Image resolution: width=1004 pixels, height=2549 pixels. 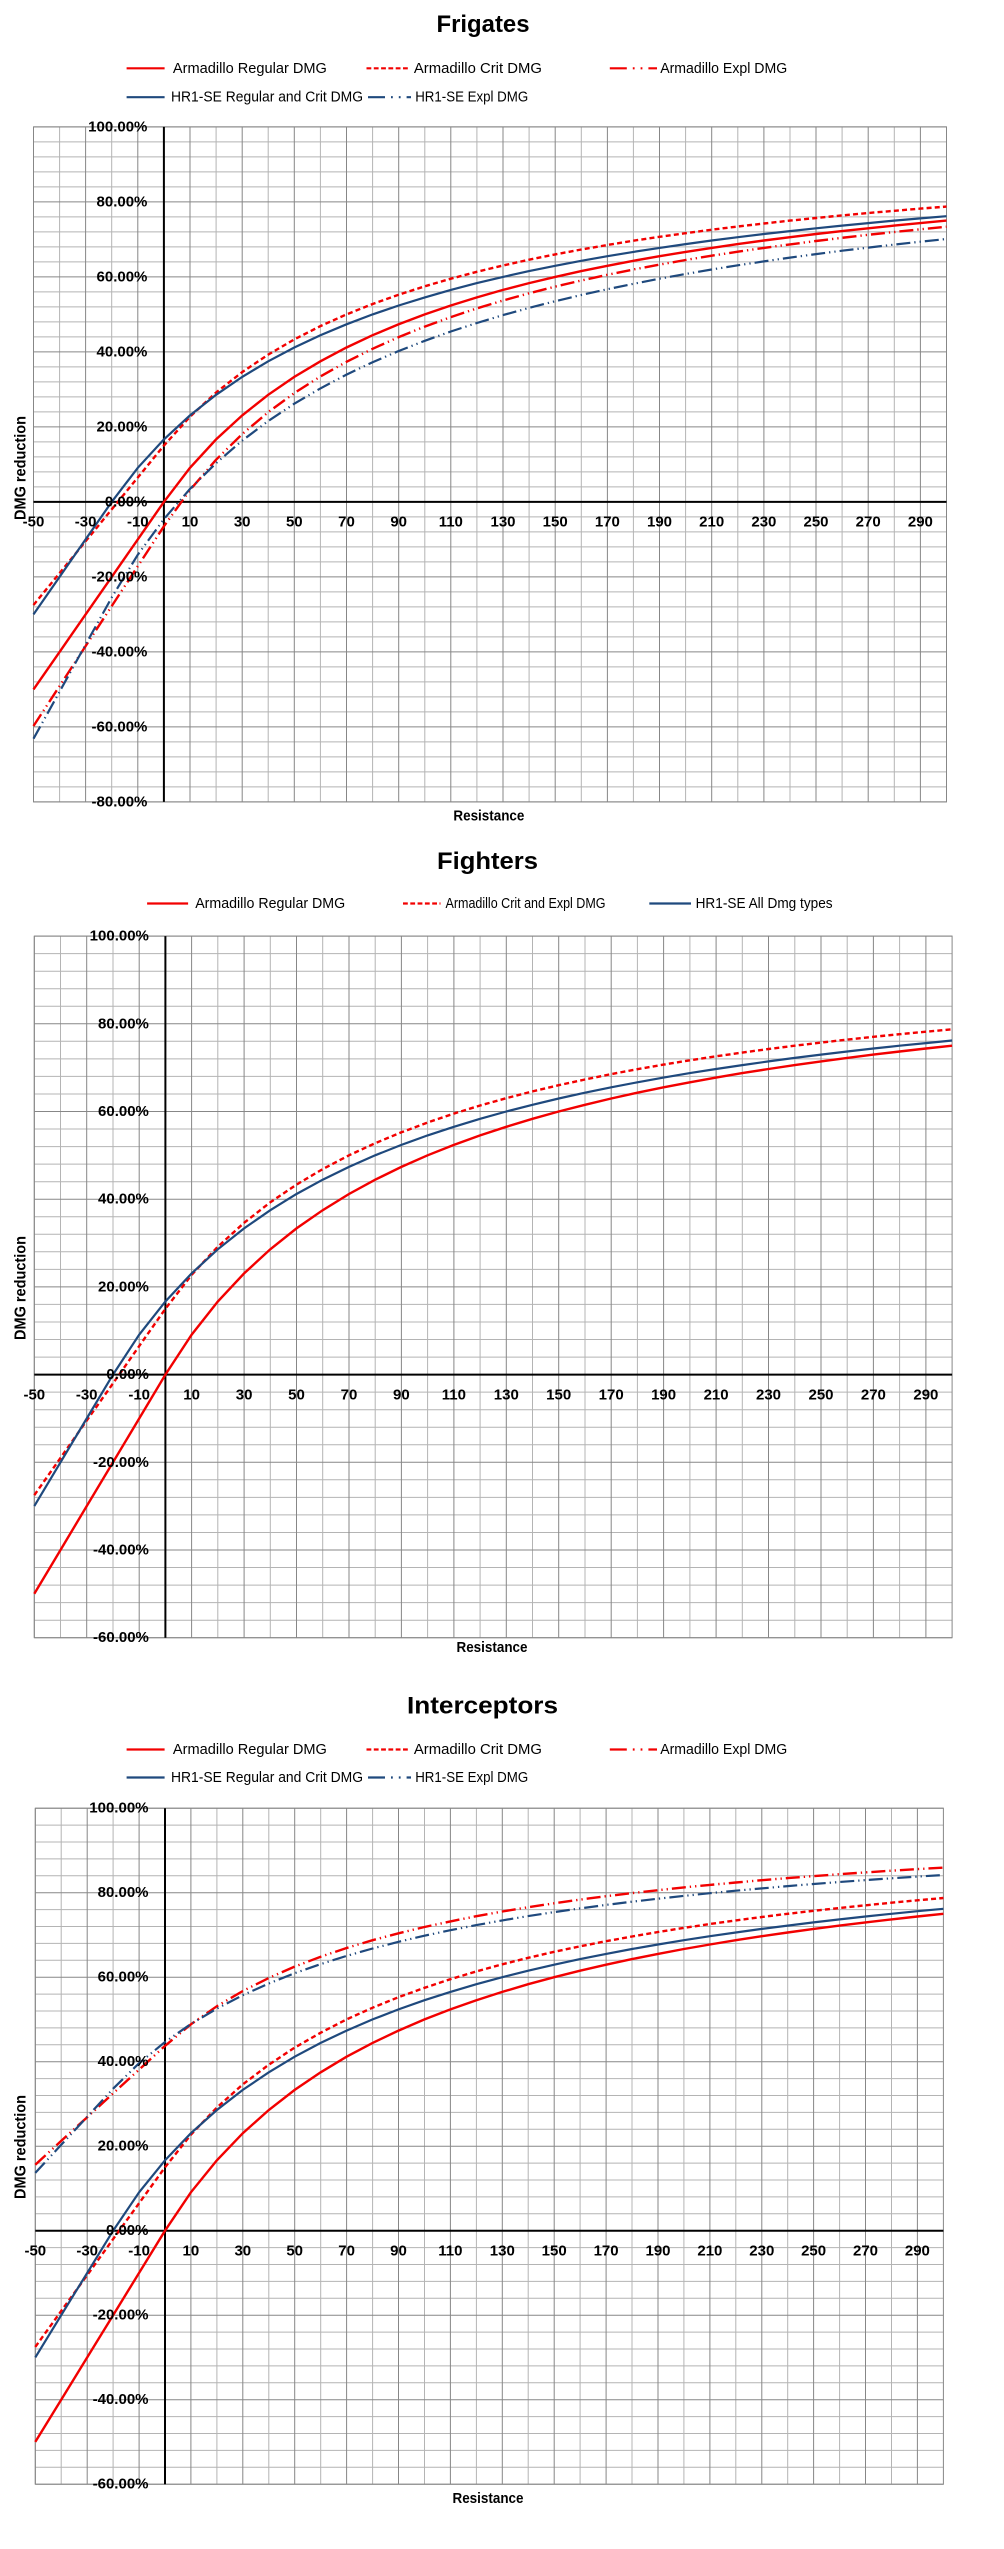 What do you see at coordinates (120, 801) in the screenshot?
I see `svg-text: -80.00%` at bounding box center [120, 801].